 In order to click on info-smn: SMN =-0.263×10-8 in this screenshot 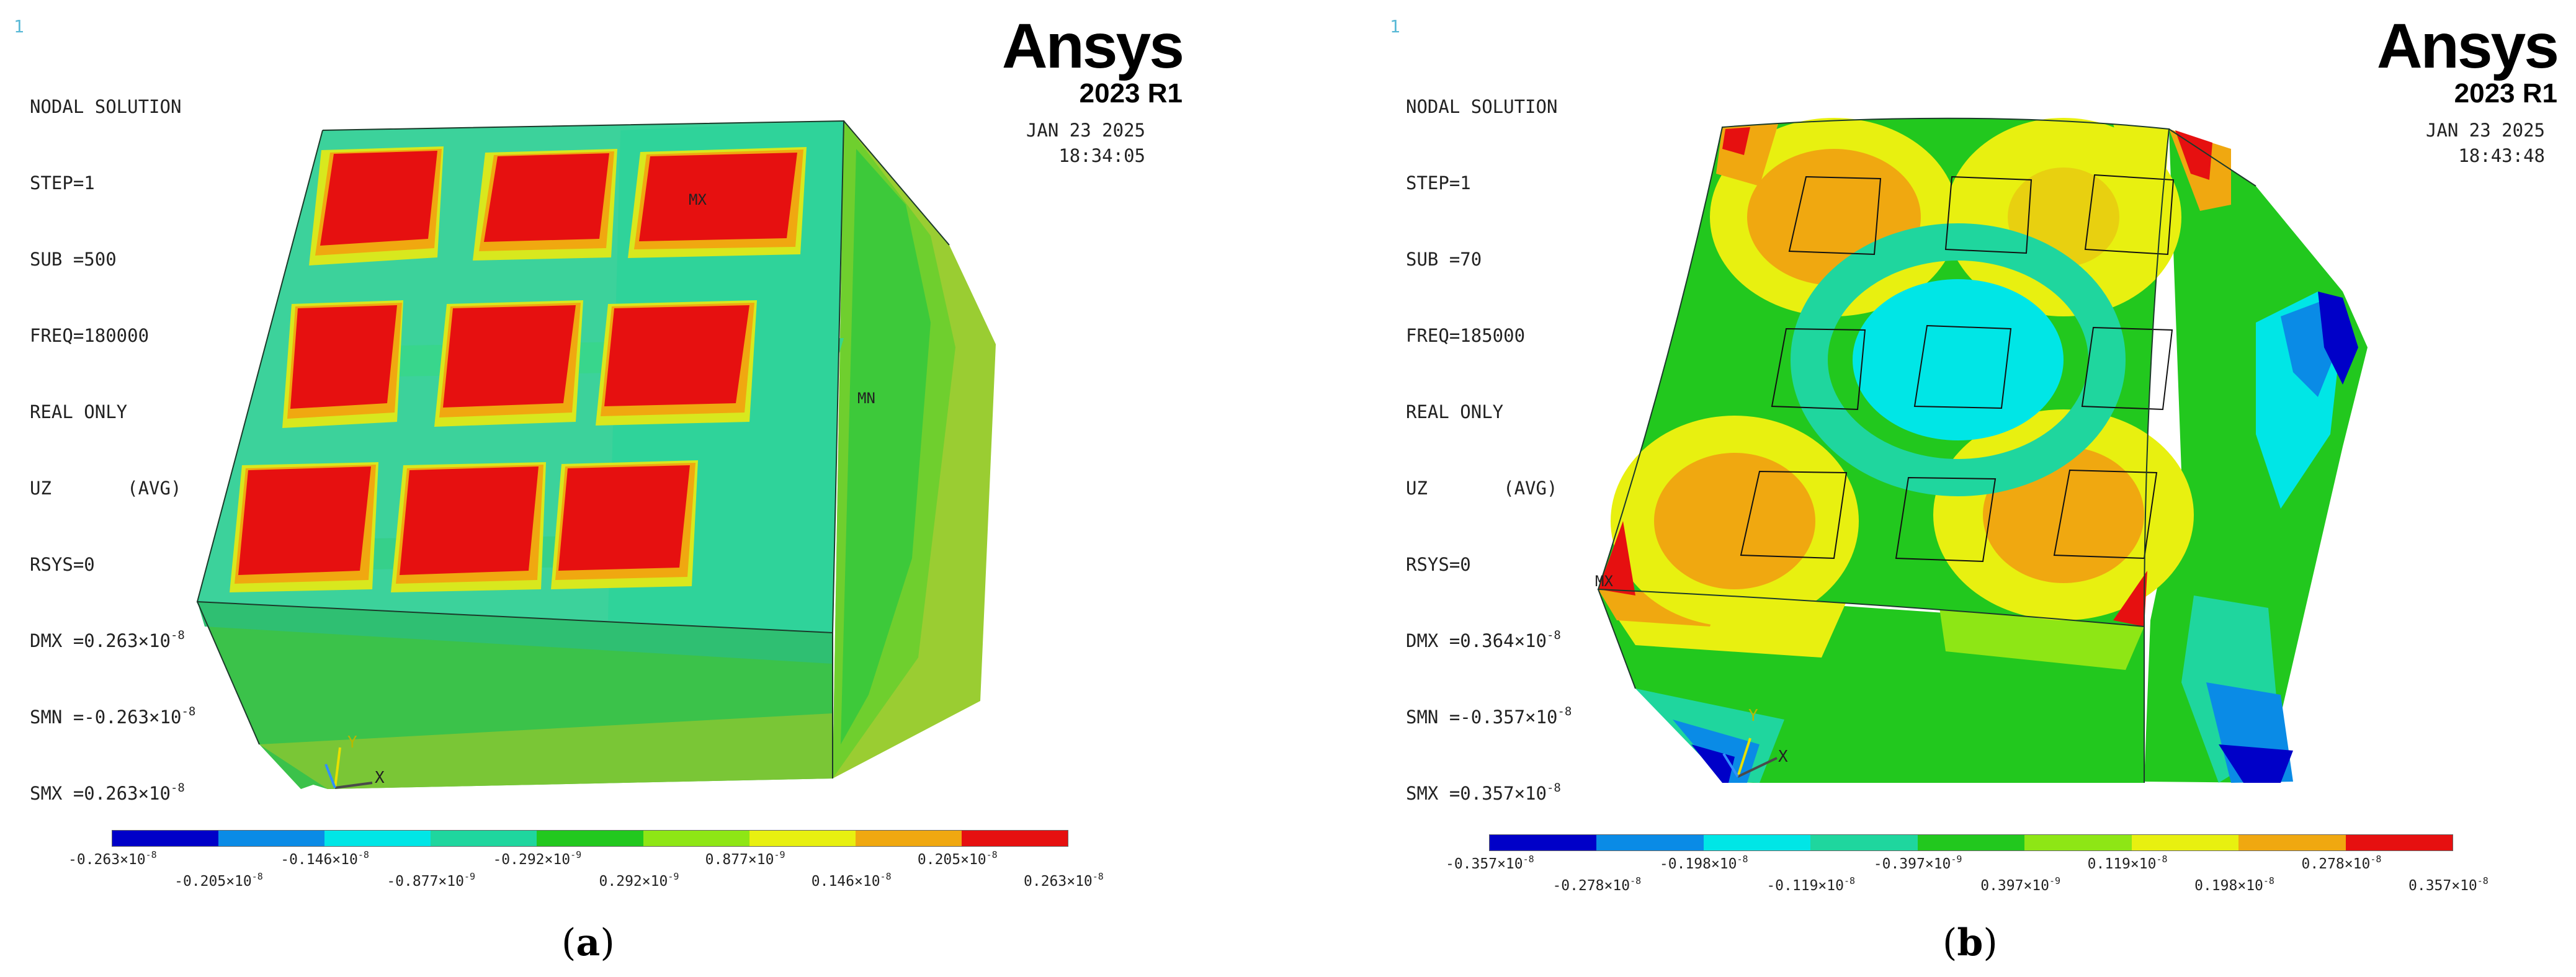, I will do `click(113, 716)`.